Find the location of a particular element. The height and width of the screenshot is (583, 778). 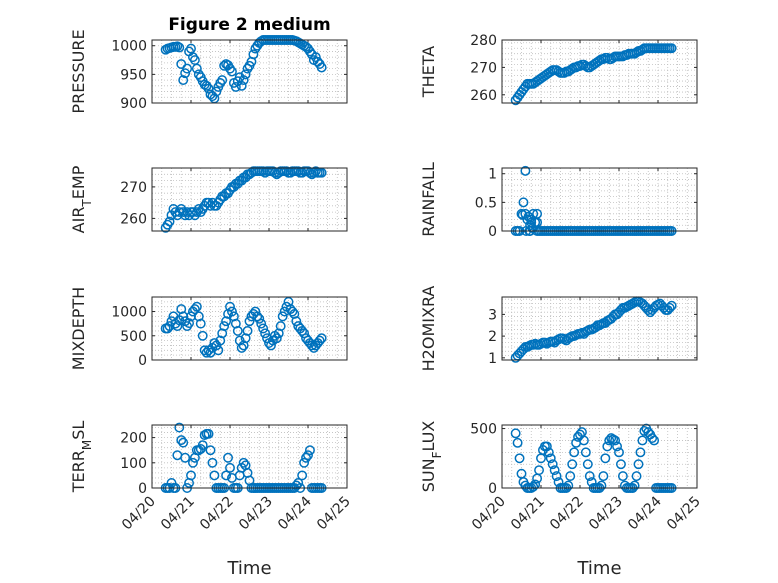

x-tick-label: 04/23 is located at coordinates (256, 514).